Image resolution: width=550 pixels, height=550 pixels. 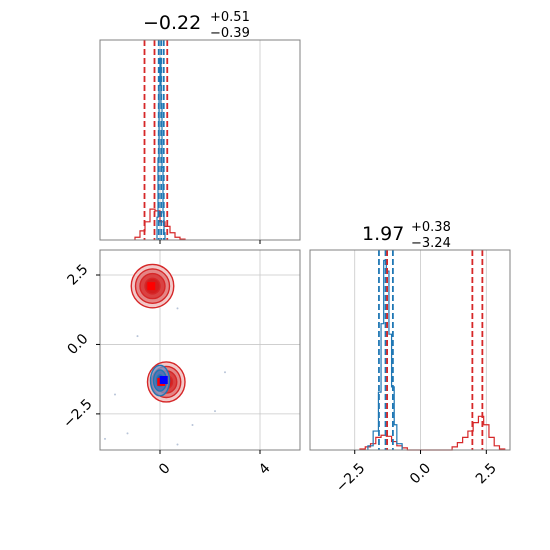 I want to click on marginal-param1-grid, so click(x=210, y=140).